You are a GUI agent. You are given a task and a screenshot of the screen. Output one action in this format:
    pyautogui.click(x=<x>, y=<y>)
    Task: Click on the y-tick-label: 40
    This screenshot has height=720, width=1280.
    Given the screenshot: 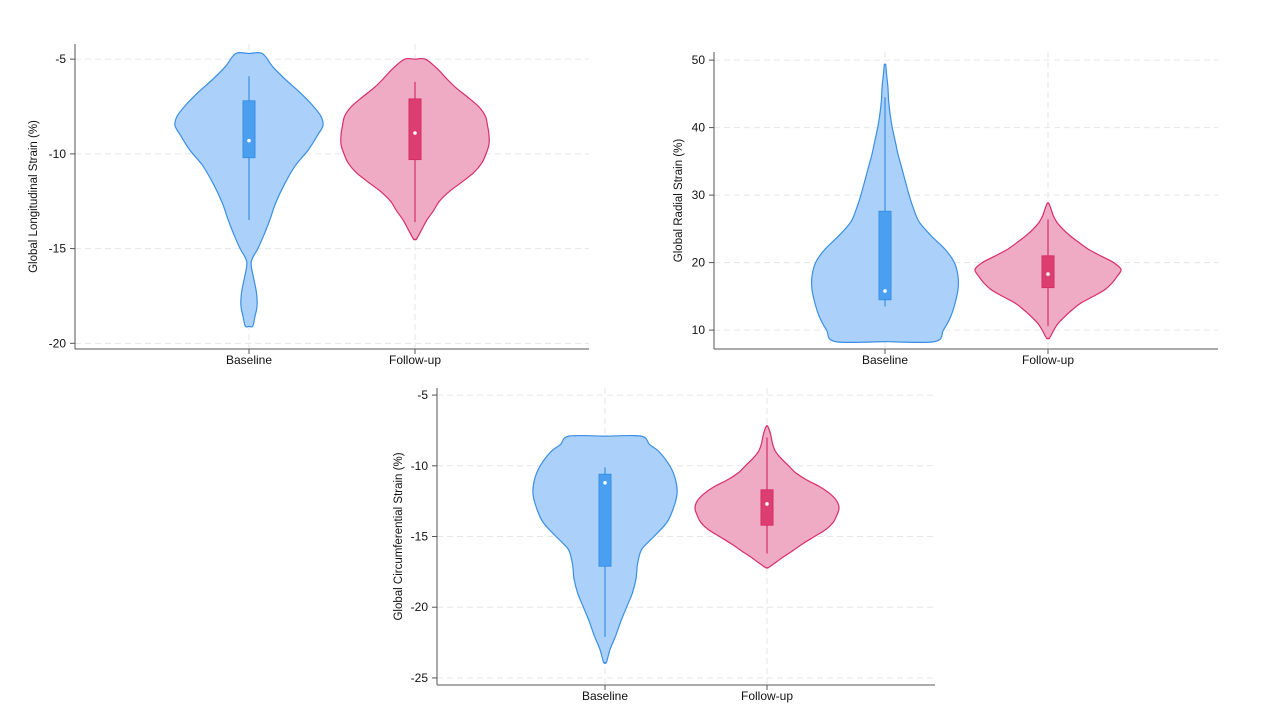 What is the action you would take?
    pyautogui.click(x=699, y=128)
    